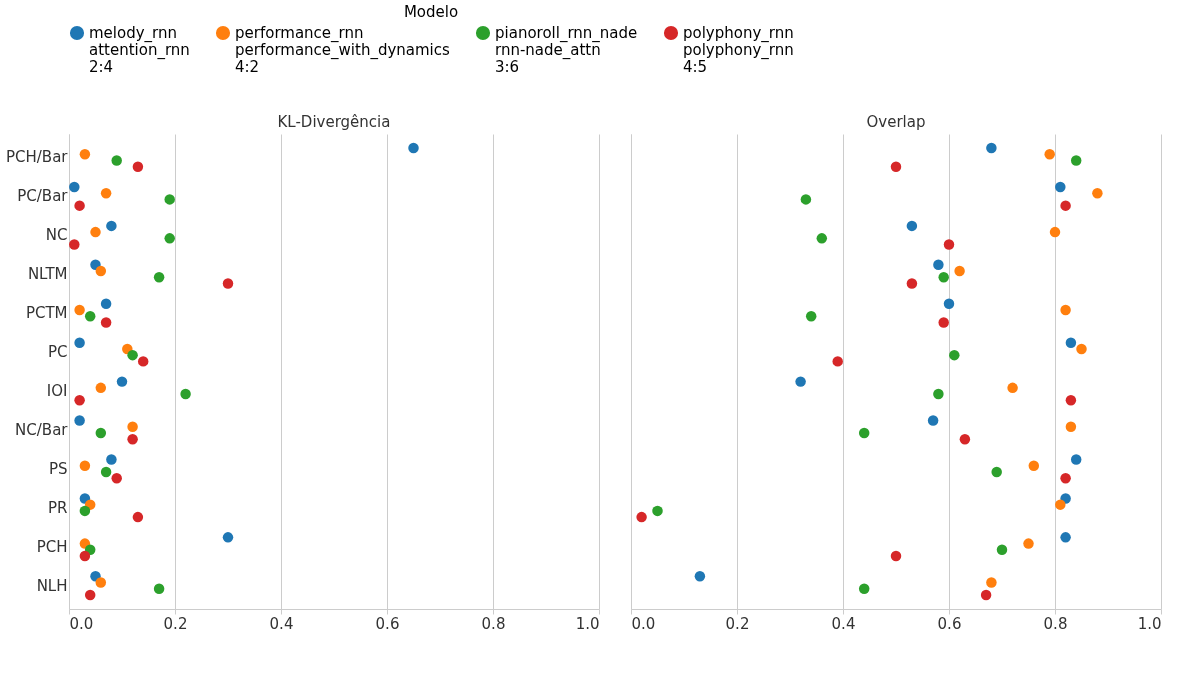 The image size is (1196, 700). What do you see at coordinates (52, 546) in the screenshot?
I see `y-tick-label: PCH` at bounding box center [52, 546].